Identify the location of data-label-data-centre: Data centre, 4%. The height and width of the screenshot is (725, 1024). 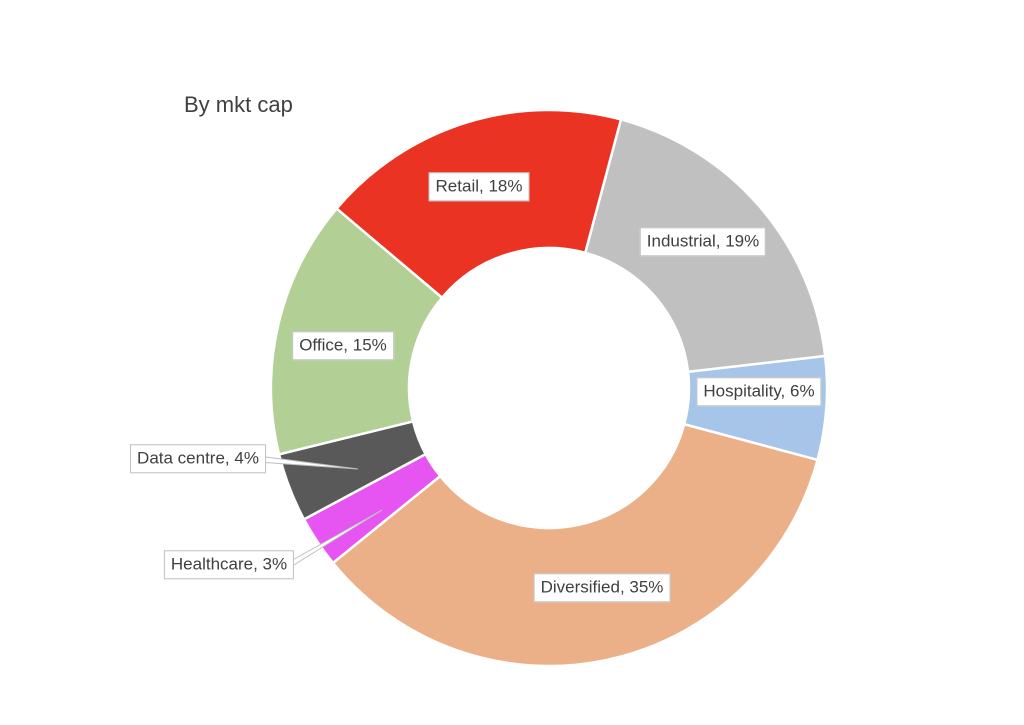
(198, 459).